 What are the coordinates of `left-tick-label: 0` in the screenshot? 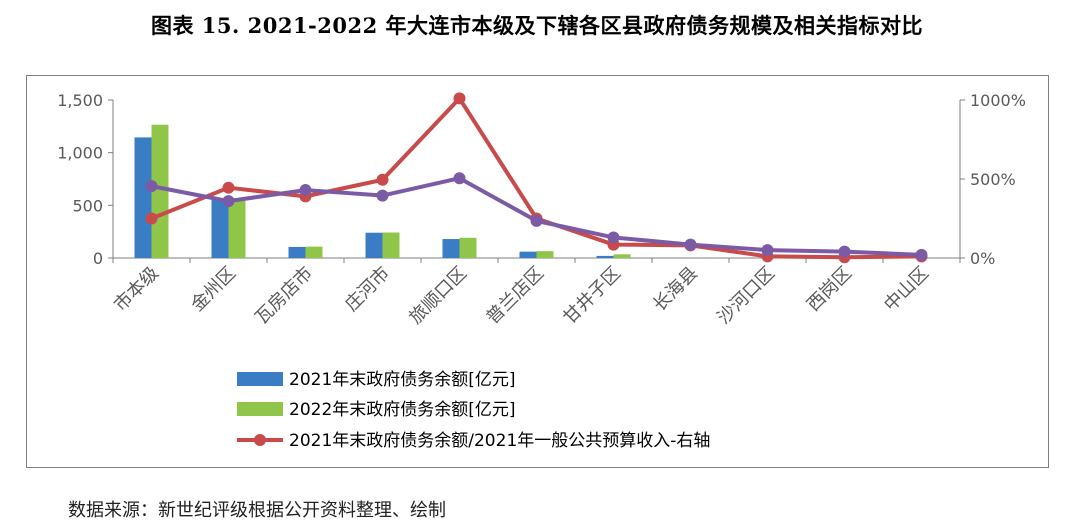 It's located at (98, 258).